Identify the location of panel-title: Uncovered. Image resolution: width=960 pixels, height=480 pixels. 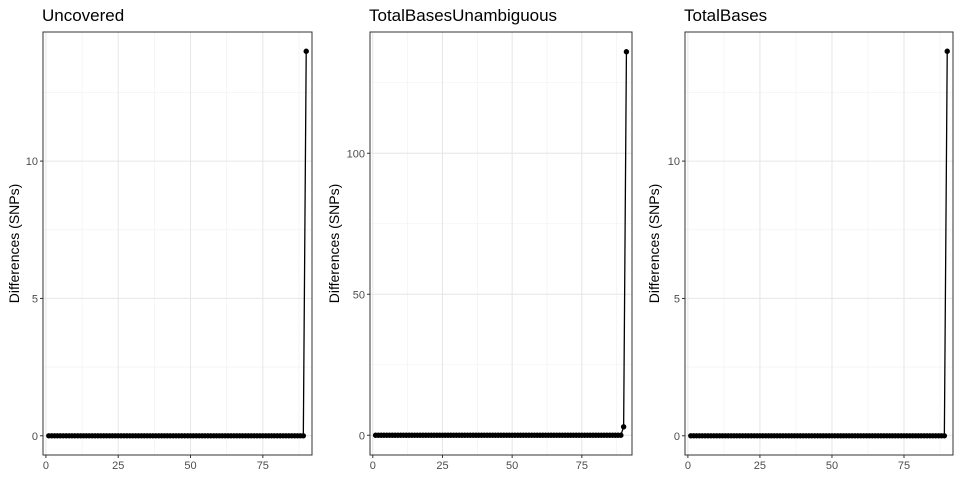
(83, 15).